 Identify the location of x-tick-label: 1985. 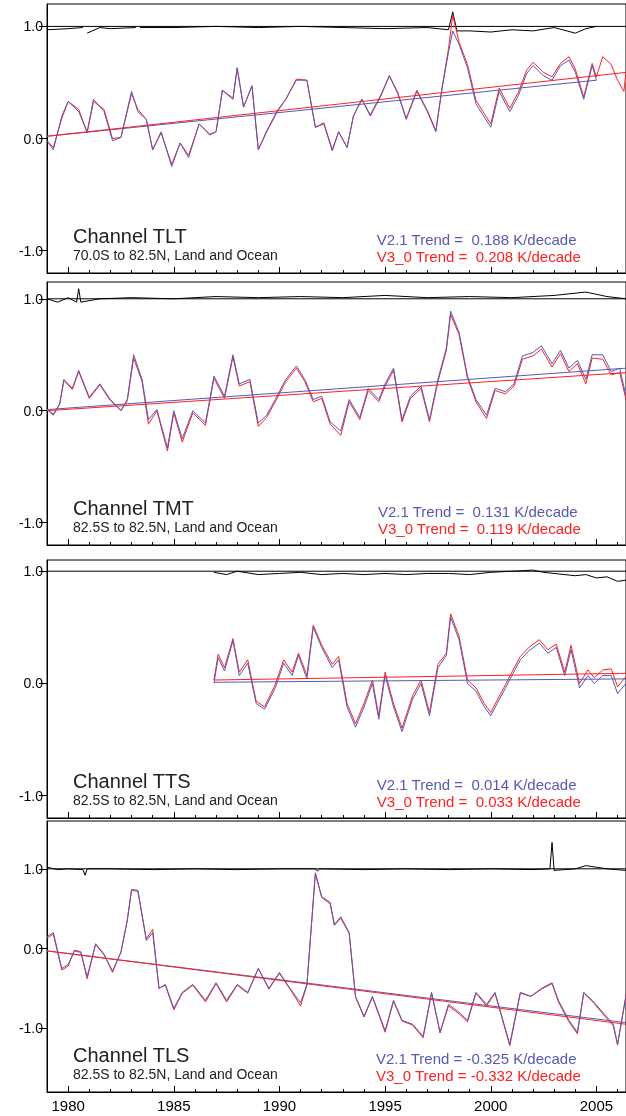
(174, 1105).